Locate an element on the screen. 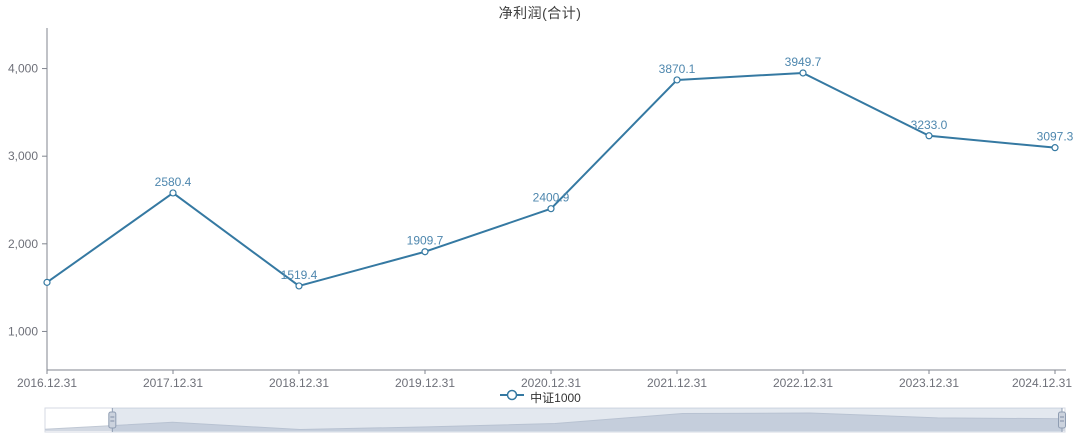  datazoom-selected-range is located at coordinates (587, 420).